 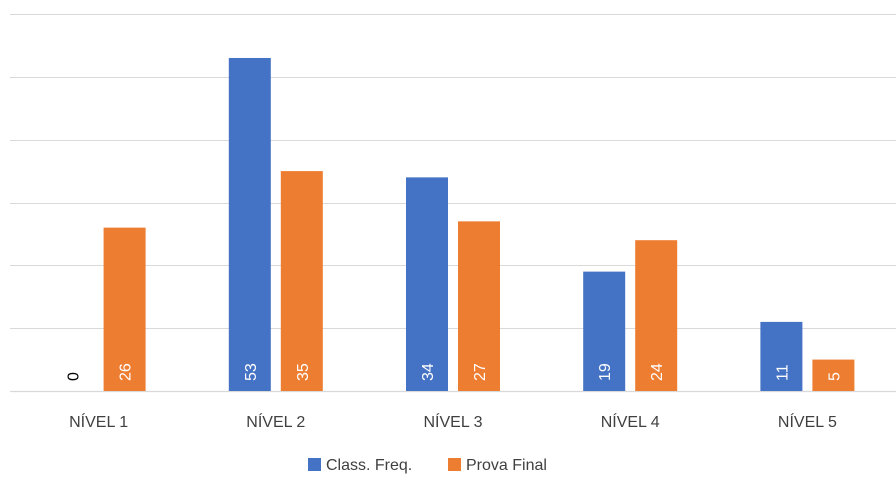 What do you see at coordinates (369, 465) in the screenshot?
I see `legend-label-class-freq: Class. Freq.` at bounding box center [369, 465].